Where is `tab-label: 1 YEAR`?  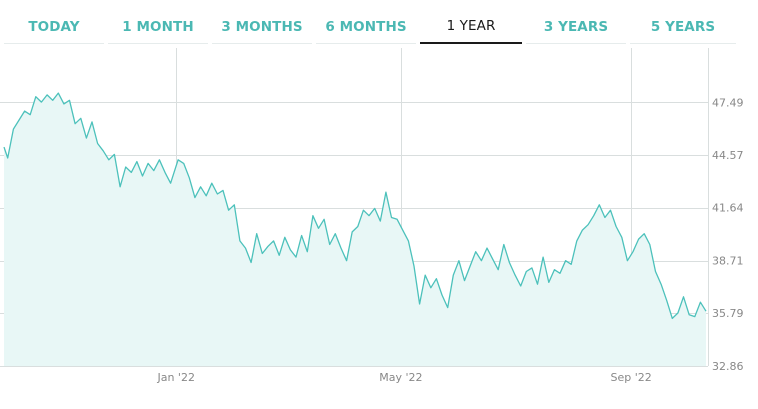 tab-label: 1 YEAR is located at coordinates (471, 26).